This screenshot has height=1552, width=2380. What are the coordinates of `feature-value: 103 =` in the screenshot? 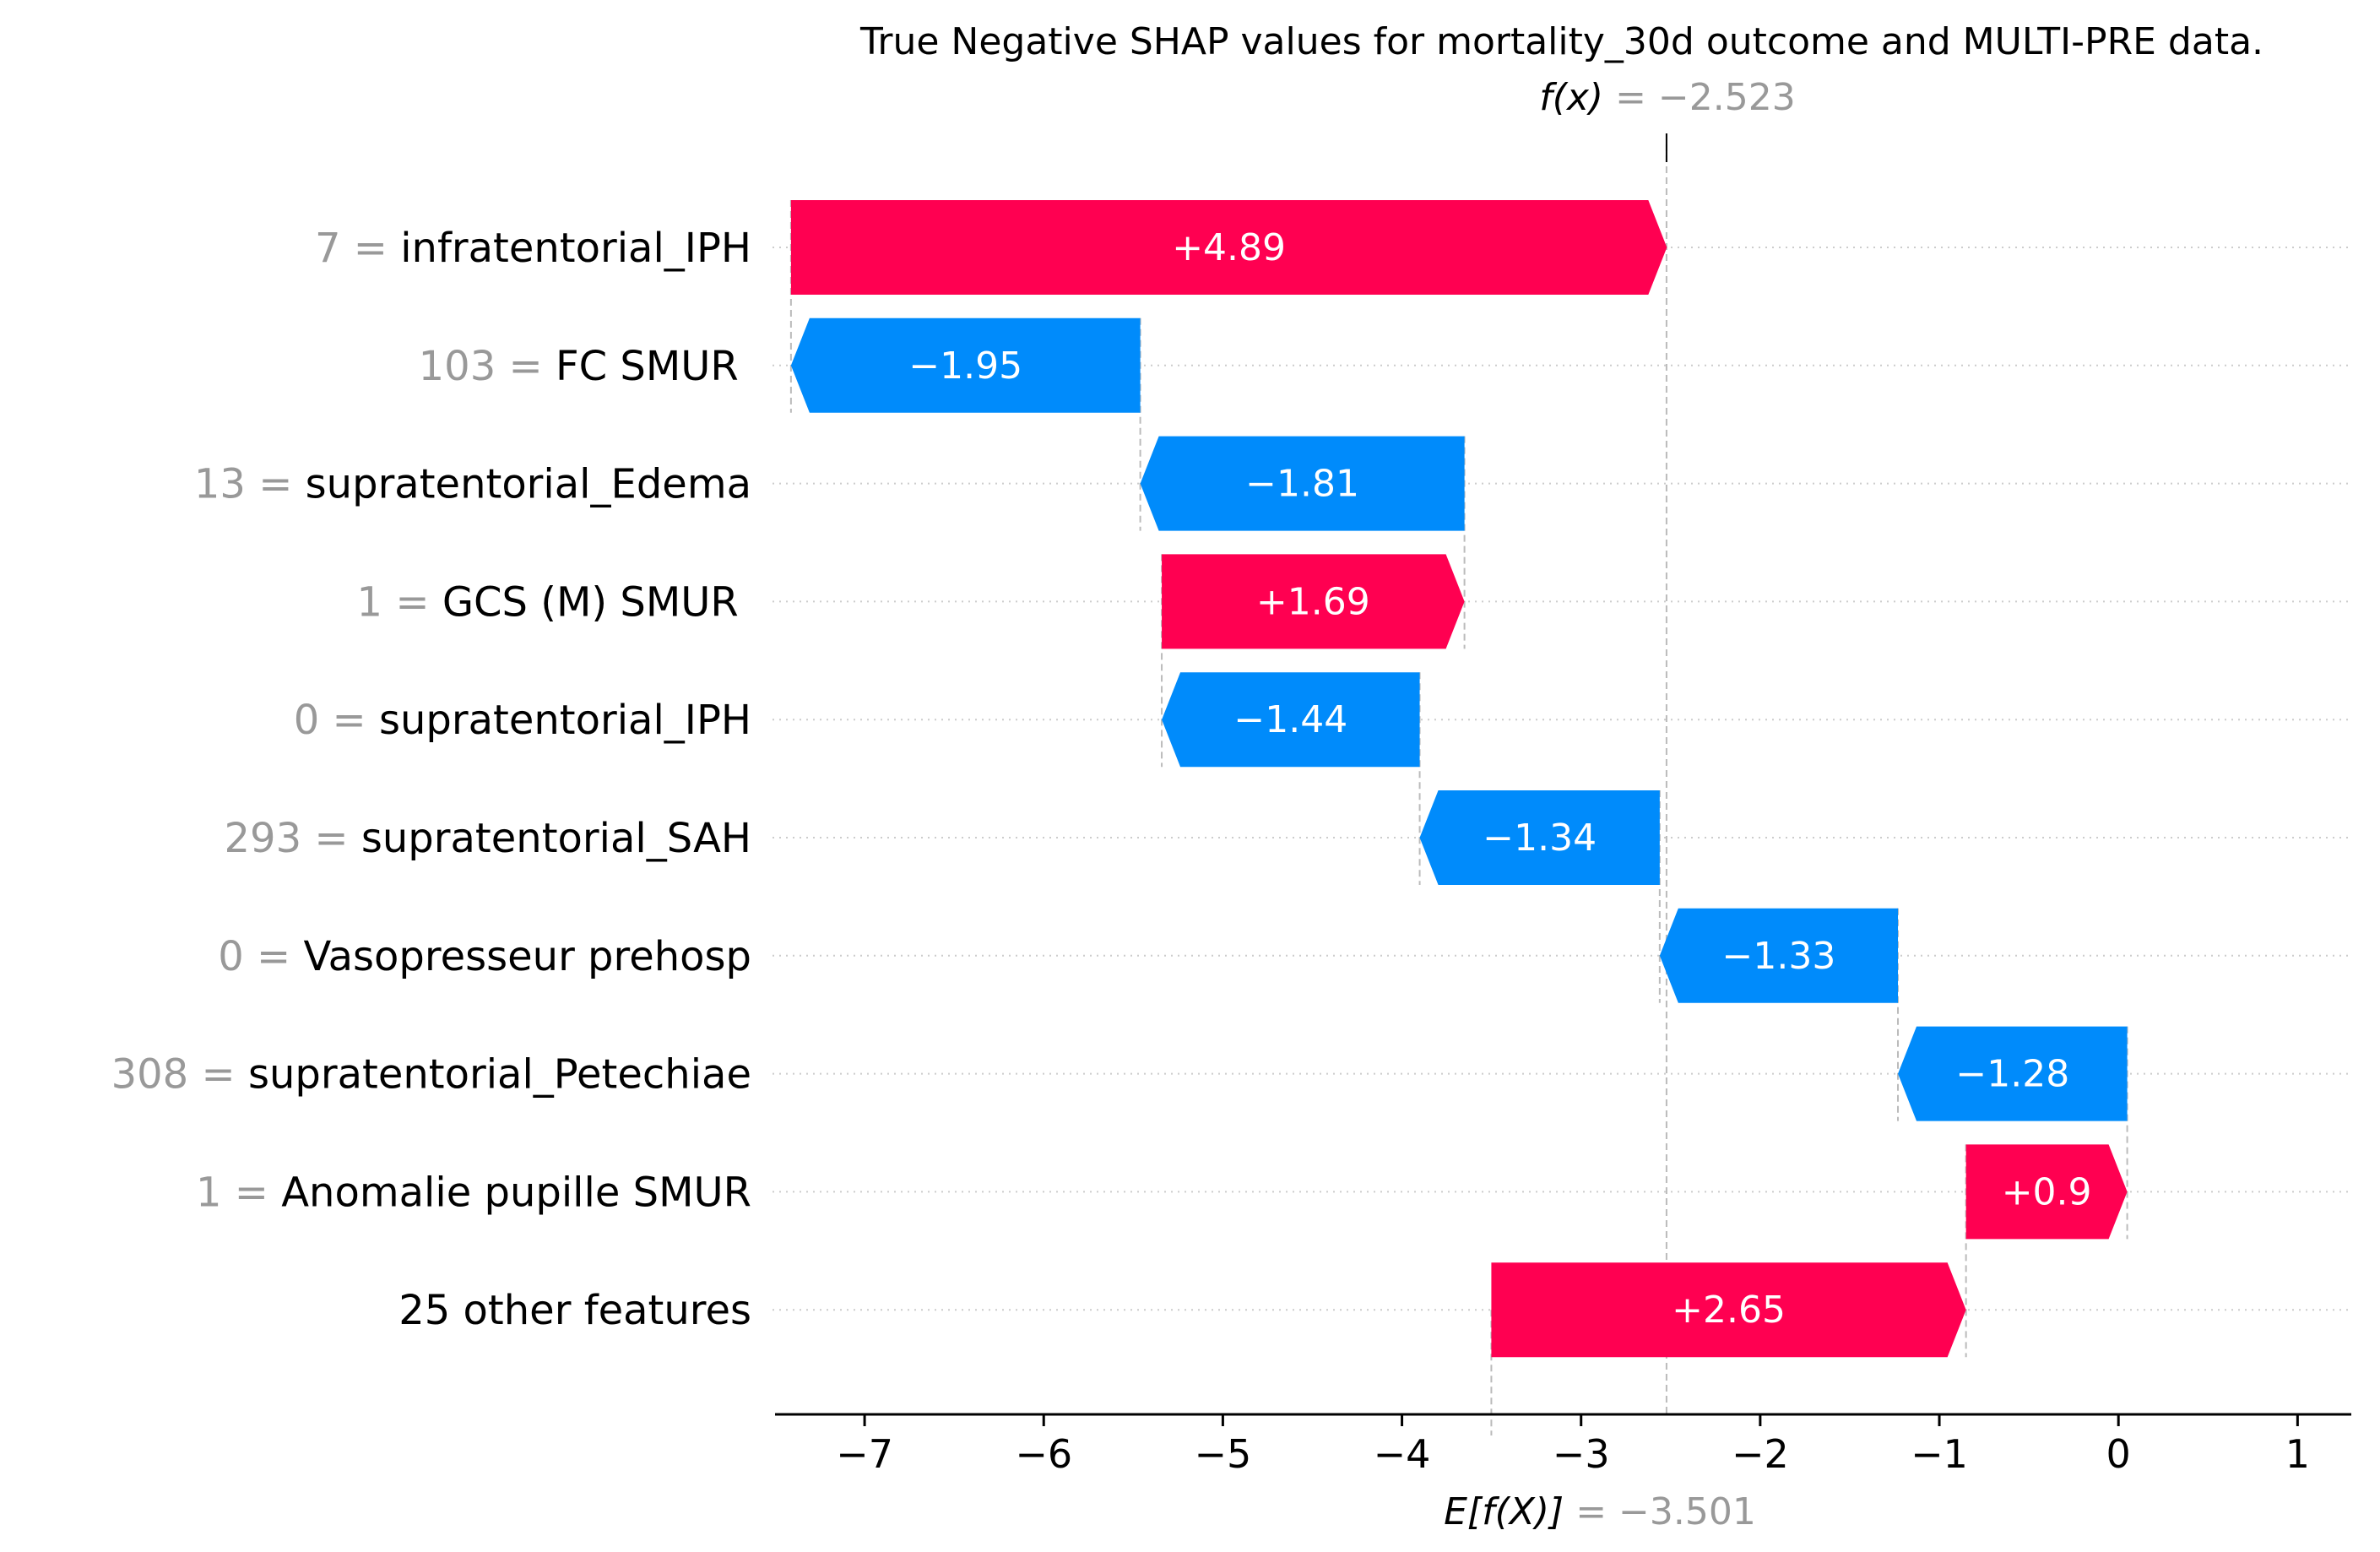 It's located at (487, 366).